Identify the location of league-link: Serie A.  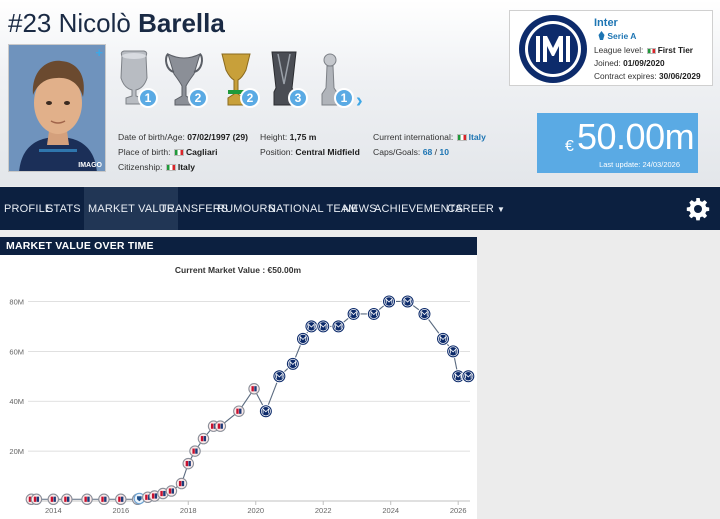
(622, 36).